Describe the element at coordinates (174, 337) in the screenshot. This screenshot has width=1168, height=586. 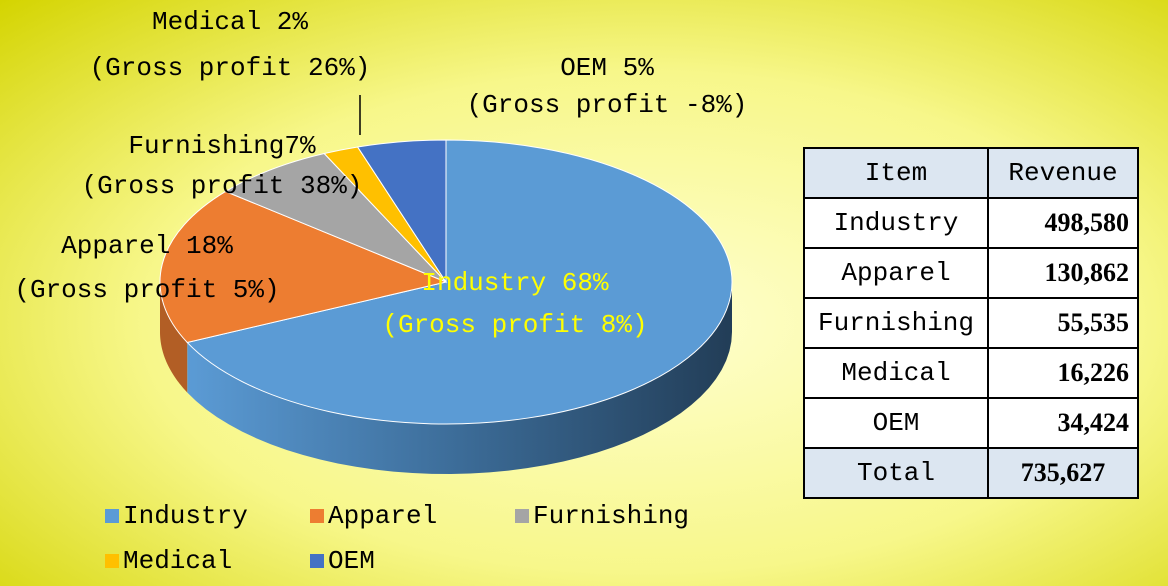
I see `pie-side` at that location.